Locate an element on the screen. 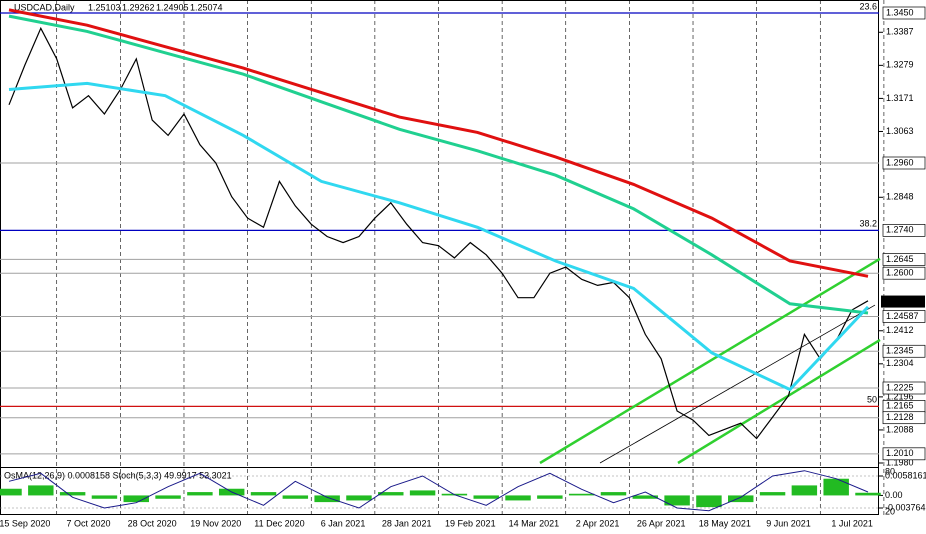  fib-label: 23.6 is located at coordinates (868, 6).